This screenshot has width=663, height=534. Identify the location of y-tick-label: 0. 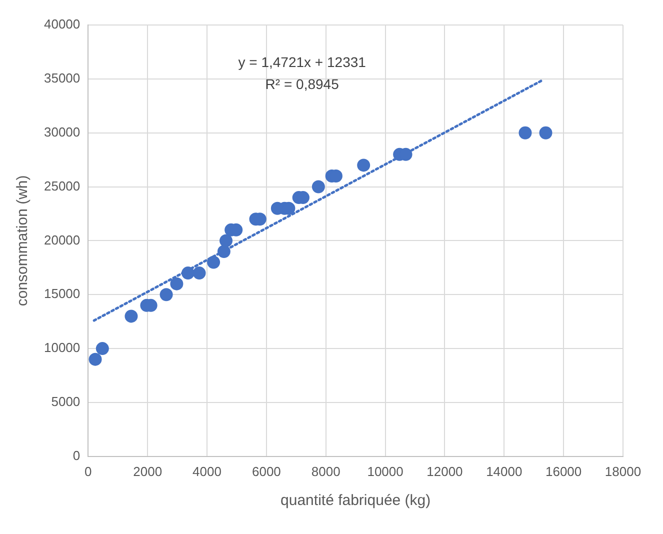
(76, 455).